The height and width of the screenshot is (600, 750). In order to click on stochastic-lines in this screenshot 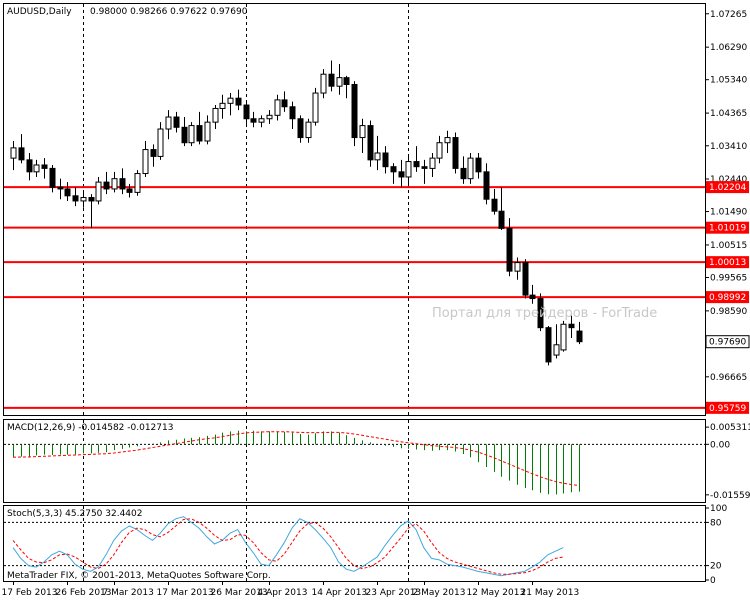, I will do `click(288, 546)`.